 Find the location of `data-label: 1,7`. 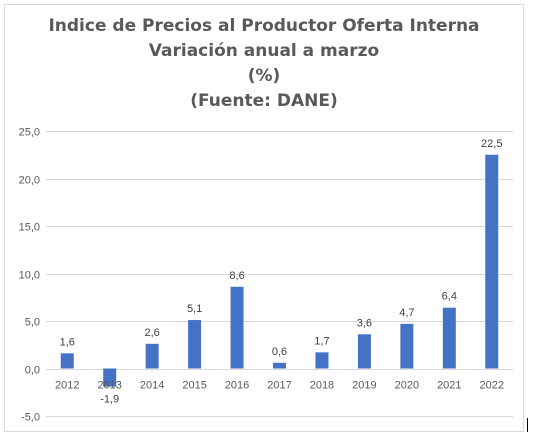

data-label: 1,7 is located at coordinates (321, 341).